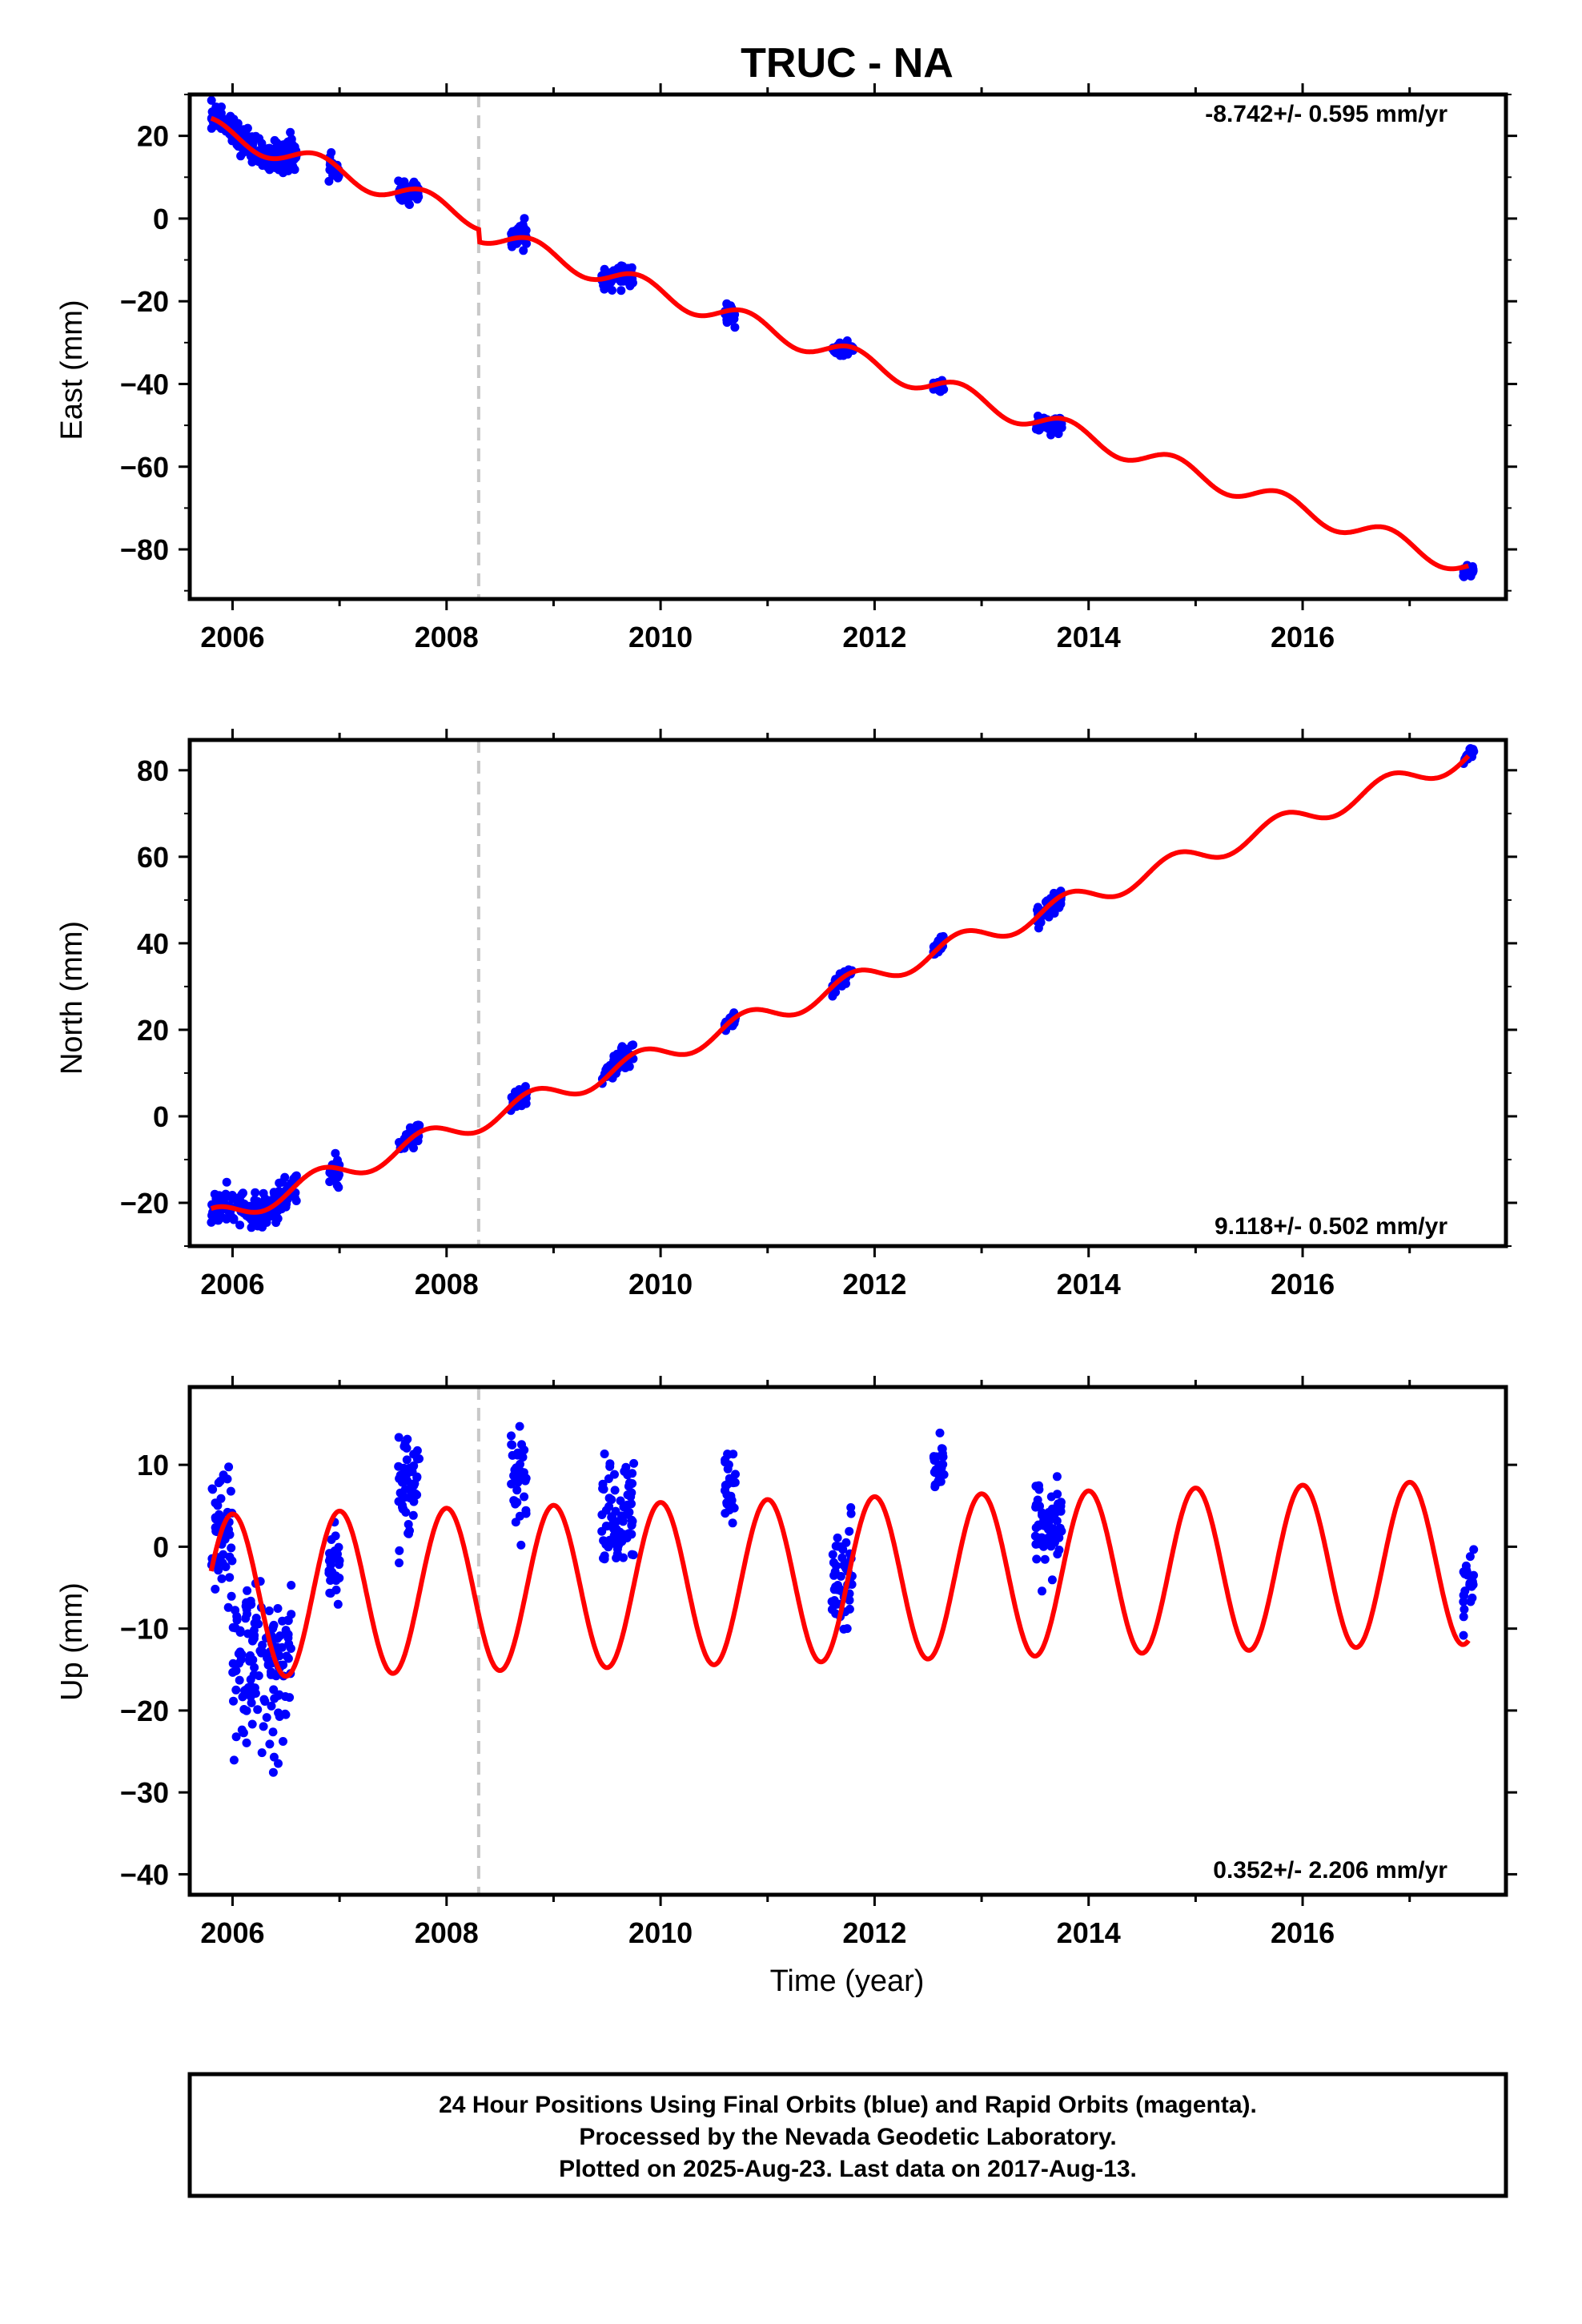 The image size is (1582, 2324). What do you see at coordinates (847, 1981) in the screenshot?
I see `xlabel-time: Time (year)` at bounding box center [847, 1981].